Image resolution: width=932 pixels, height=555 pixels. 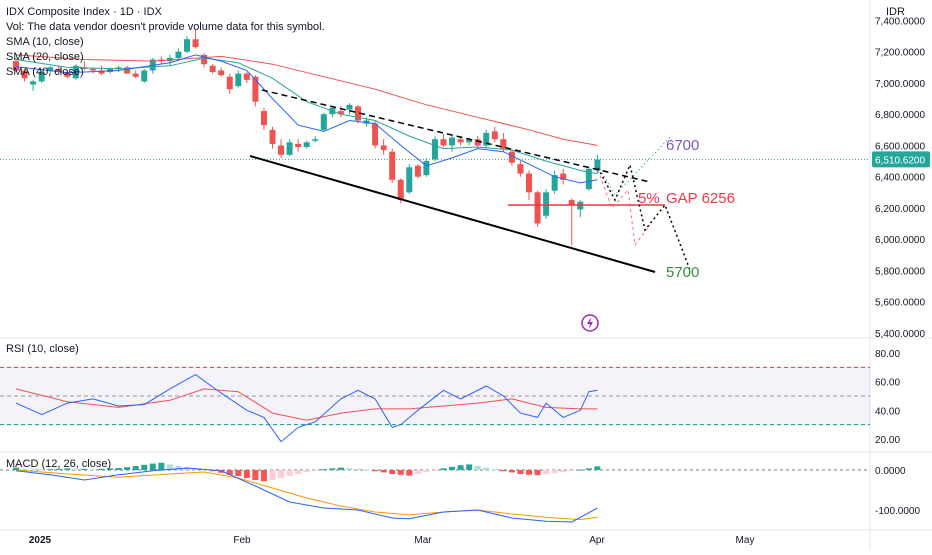 I want to click on sma10-line, so click(x=306, y=119).